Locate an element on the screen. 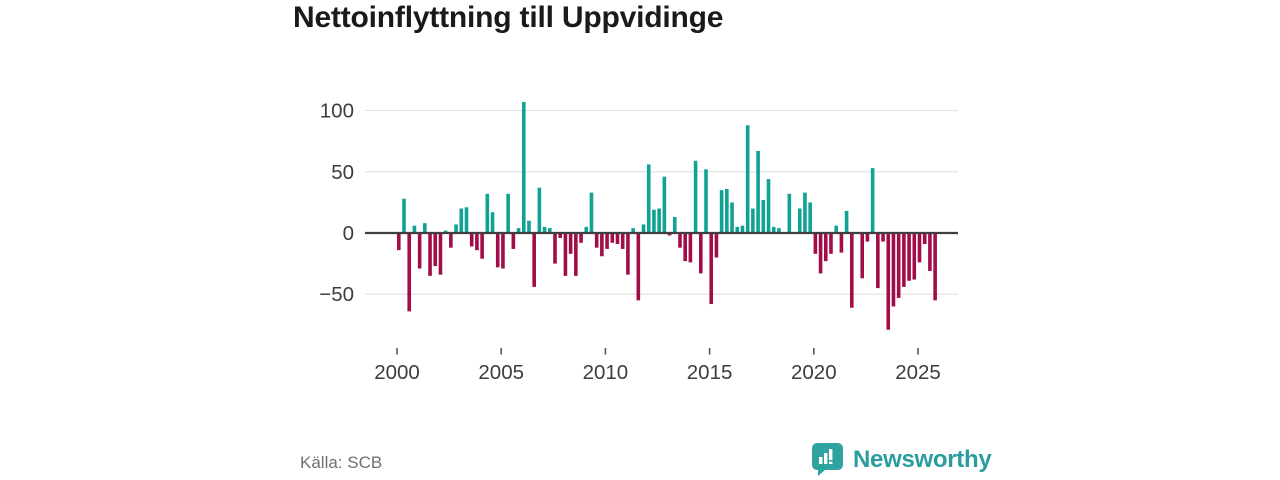  bar-2013-Q2 is located at coordinates (674, 225).